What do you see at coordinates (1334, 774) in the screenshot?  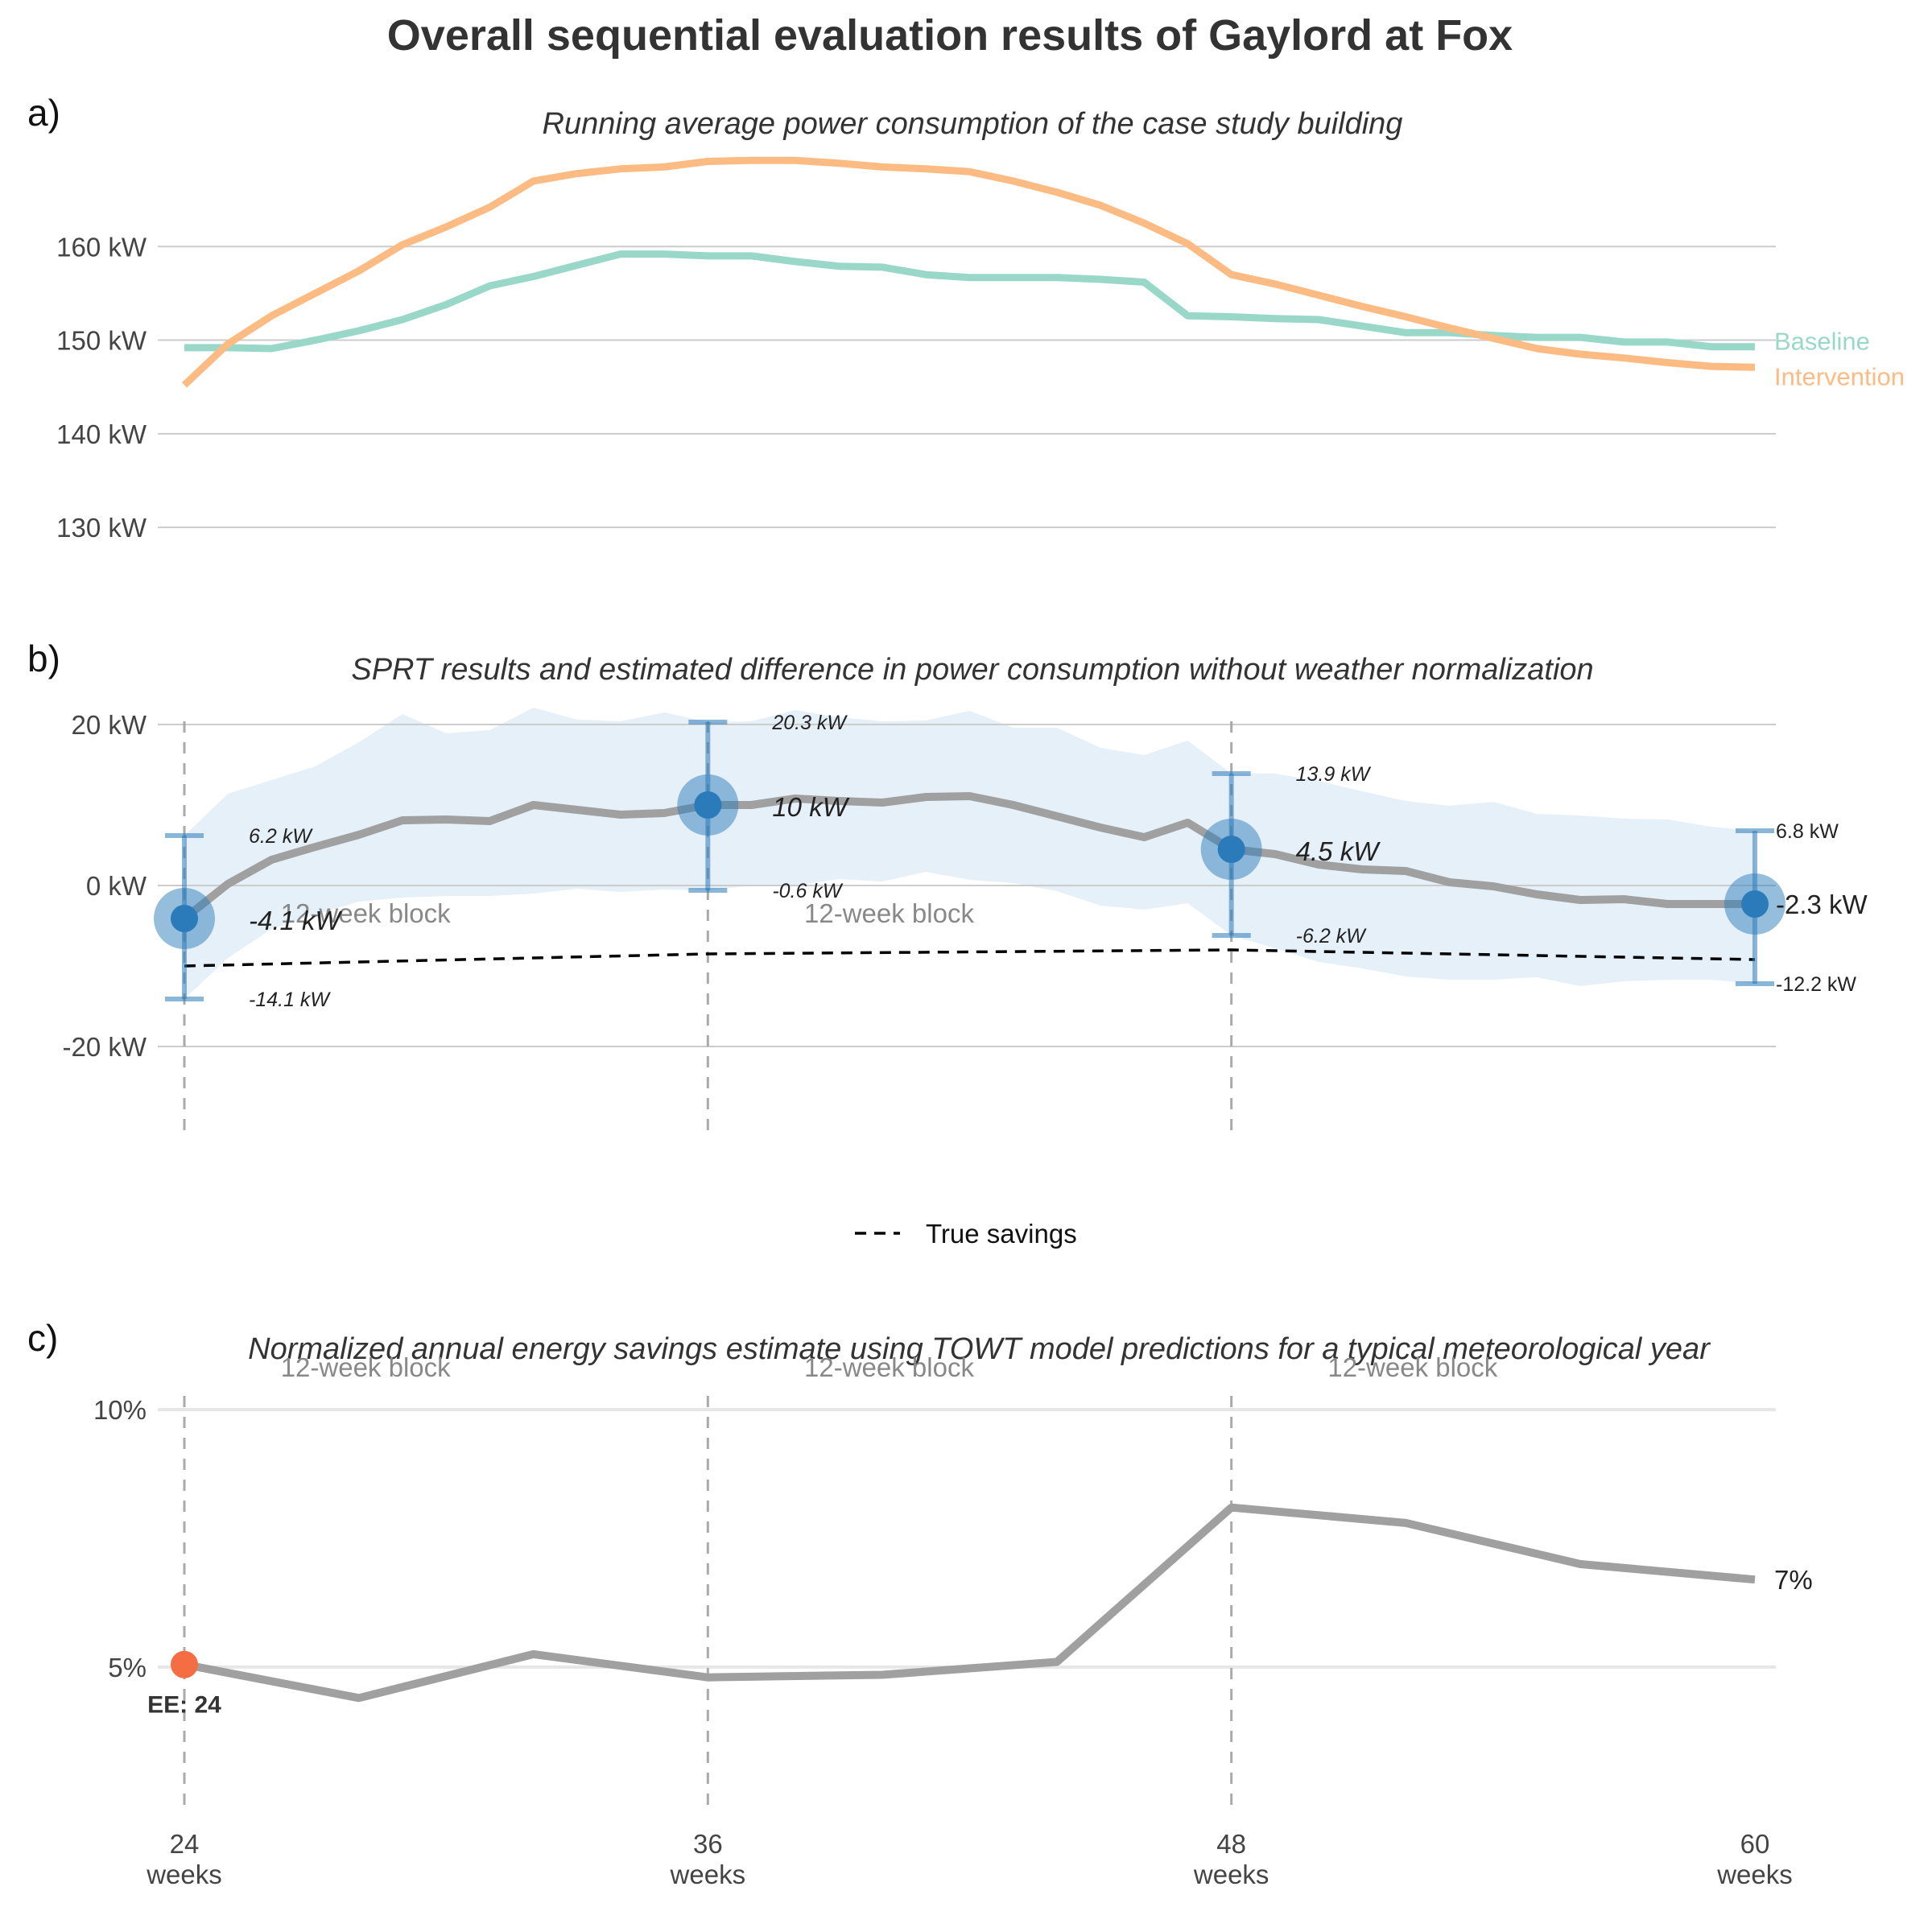 I see `panel-b-upper-label: 13.9 kW` at bounding box center [1334, 774].